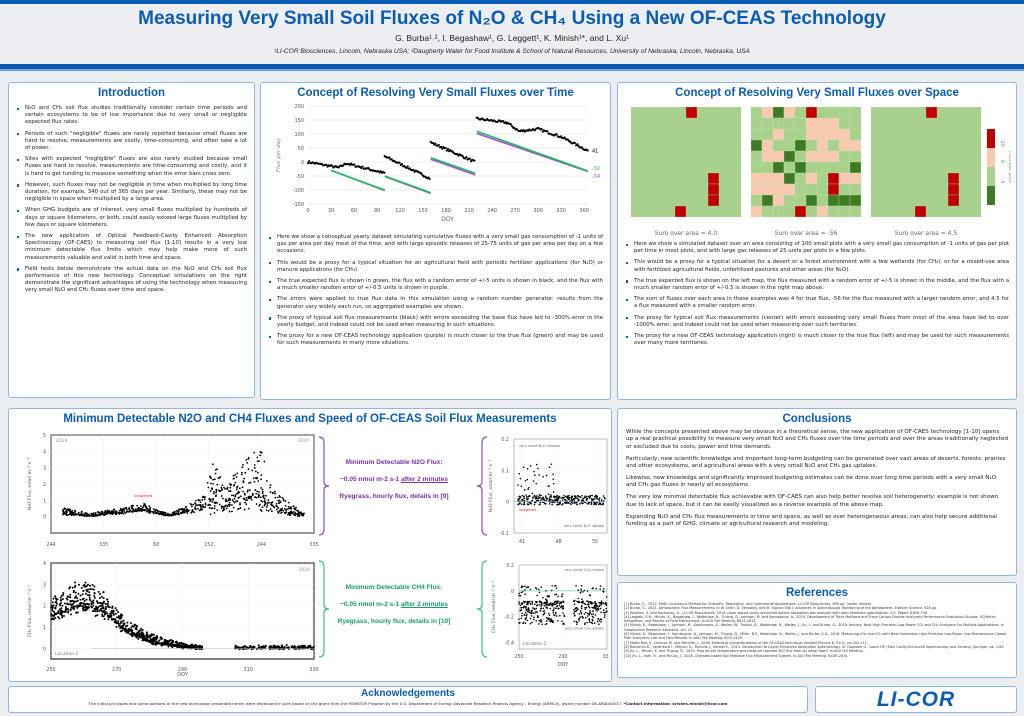  Describe the element at coordinates (816, 593) in the screenshot. I see `references-title: References` at that location.